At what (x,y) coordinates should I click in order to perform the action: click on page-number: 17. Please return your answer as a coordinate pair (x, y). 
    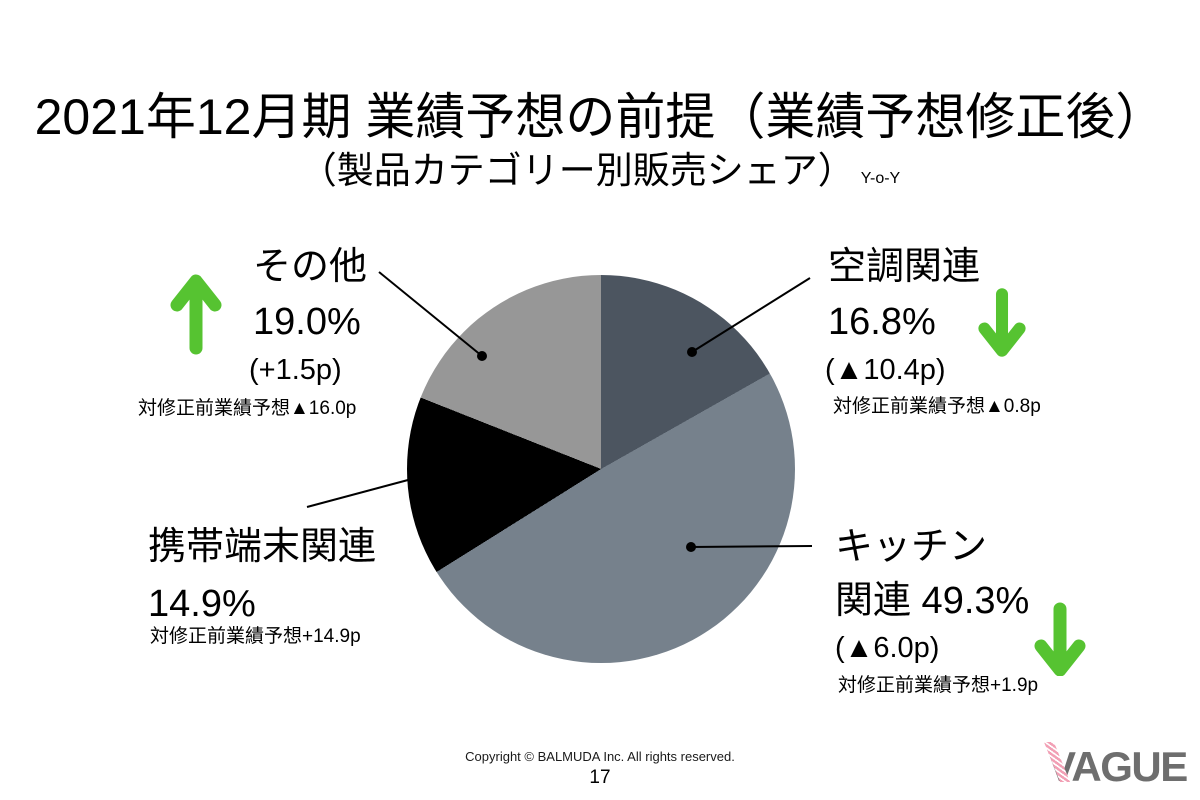
    Looking at the image, I should click on (600, 777).